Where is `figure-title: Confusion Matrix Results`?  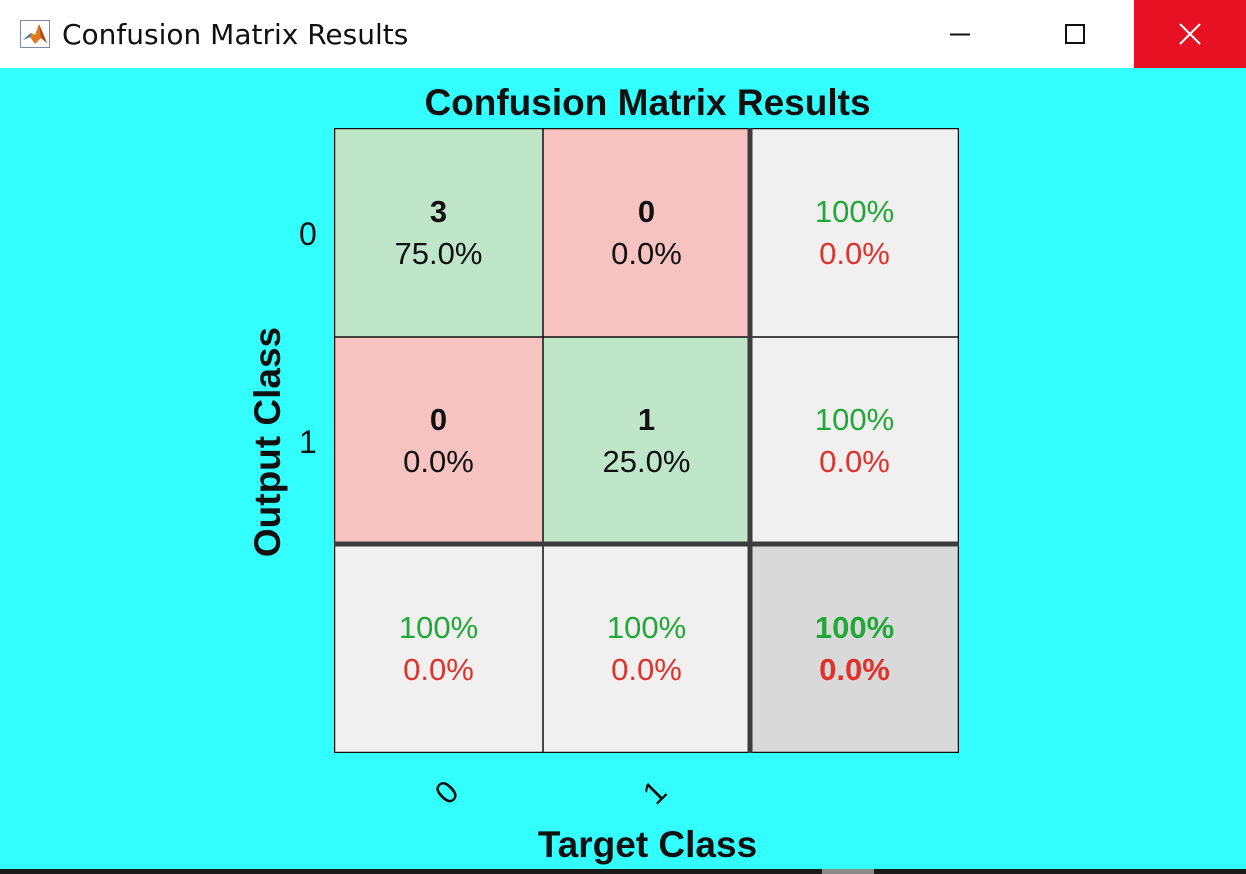 figure-title: Confusion Matrix Results is located at coordinates (647, 102).